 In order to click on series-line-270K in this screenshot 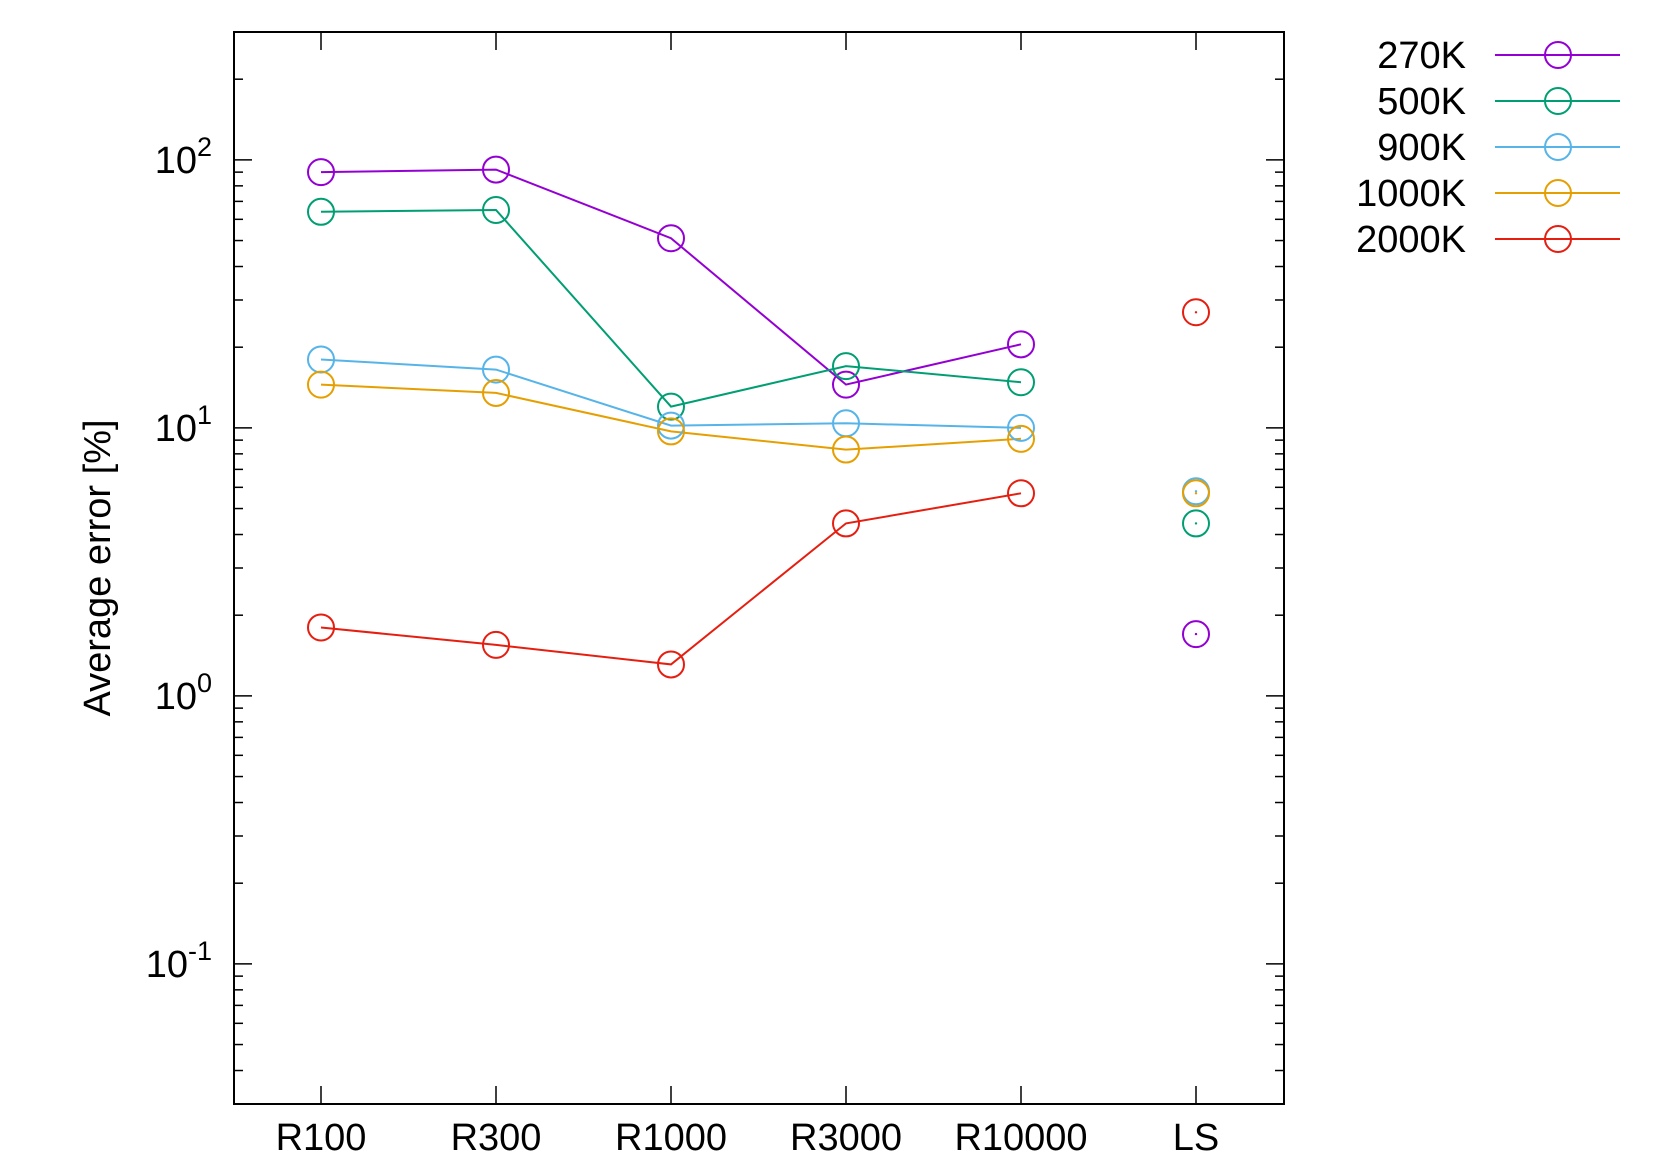, I will do `click(671, 277)`.